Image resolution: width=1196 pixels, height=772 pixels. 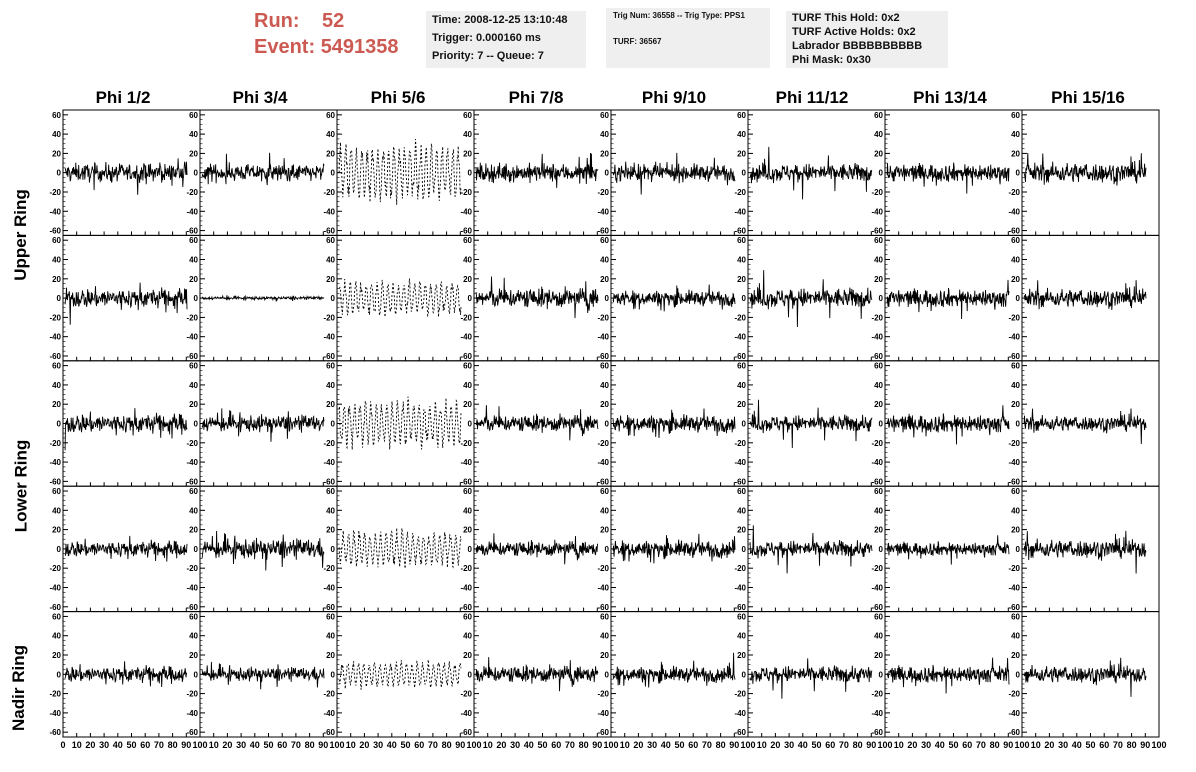 What do you see at coordinates (666, 745) in the screenshot?
I see `x-tick-label: 40` at bounding box center [666, 745].